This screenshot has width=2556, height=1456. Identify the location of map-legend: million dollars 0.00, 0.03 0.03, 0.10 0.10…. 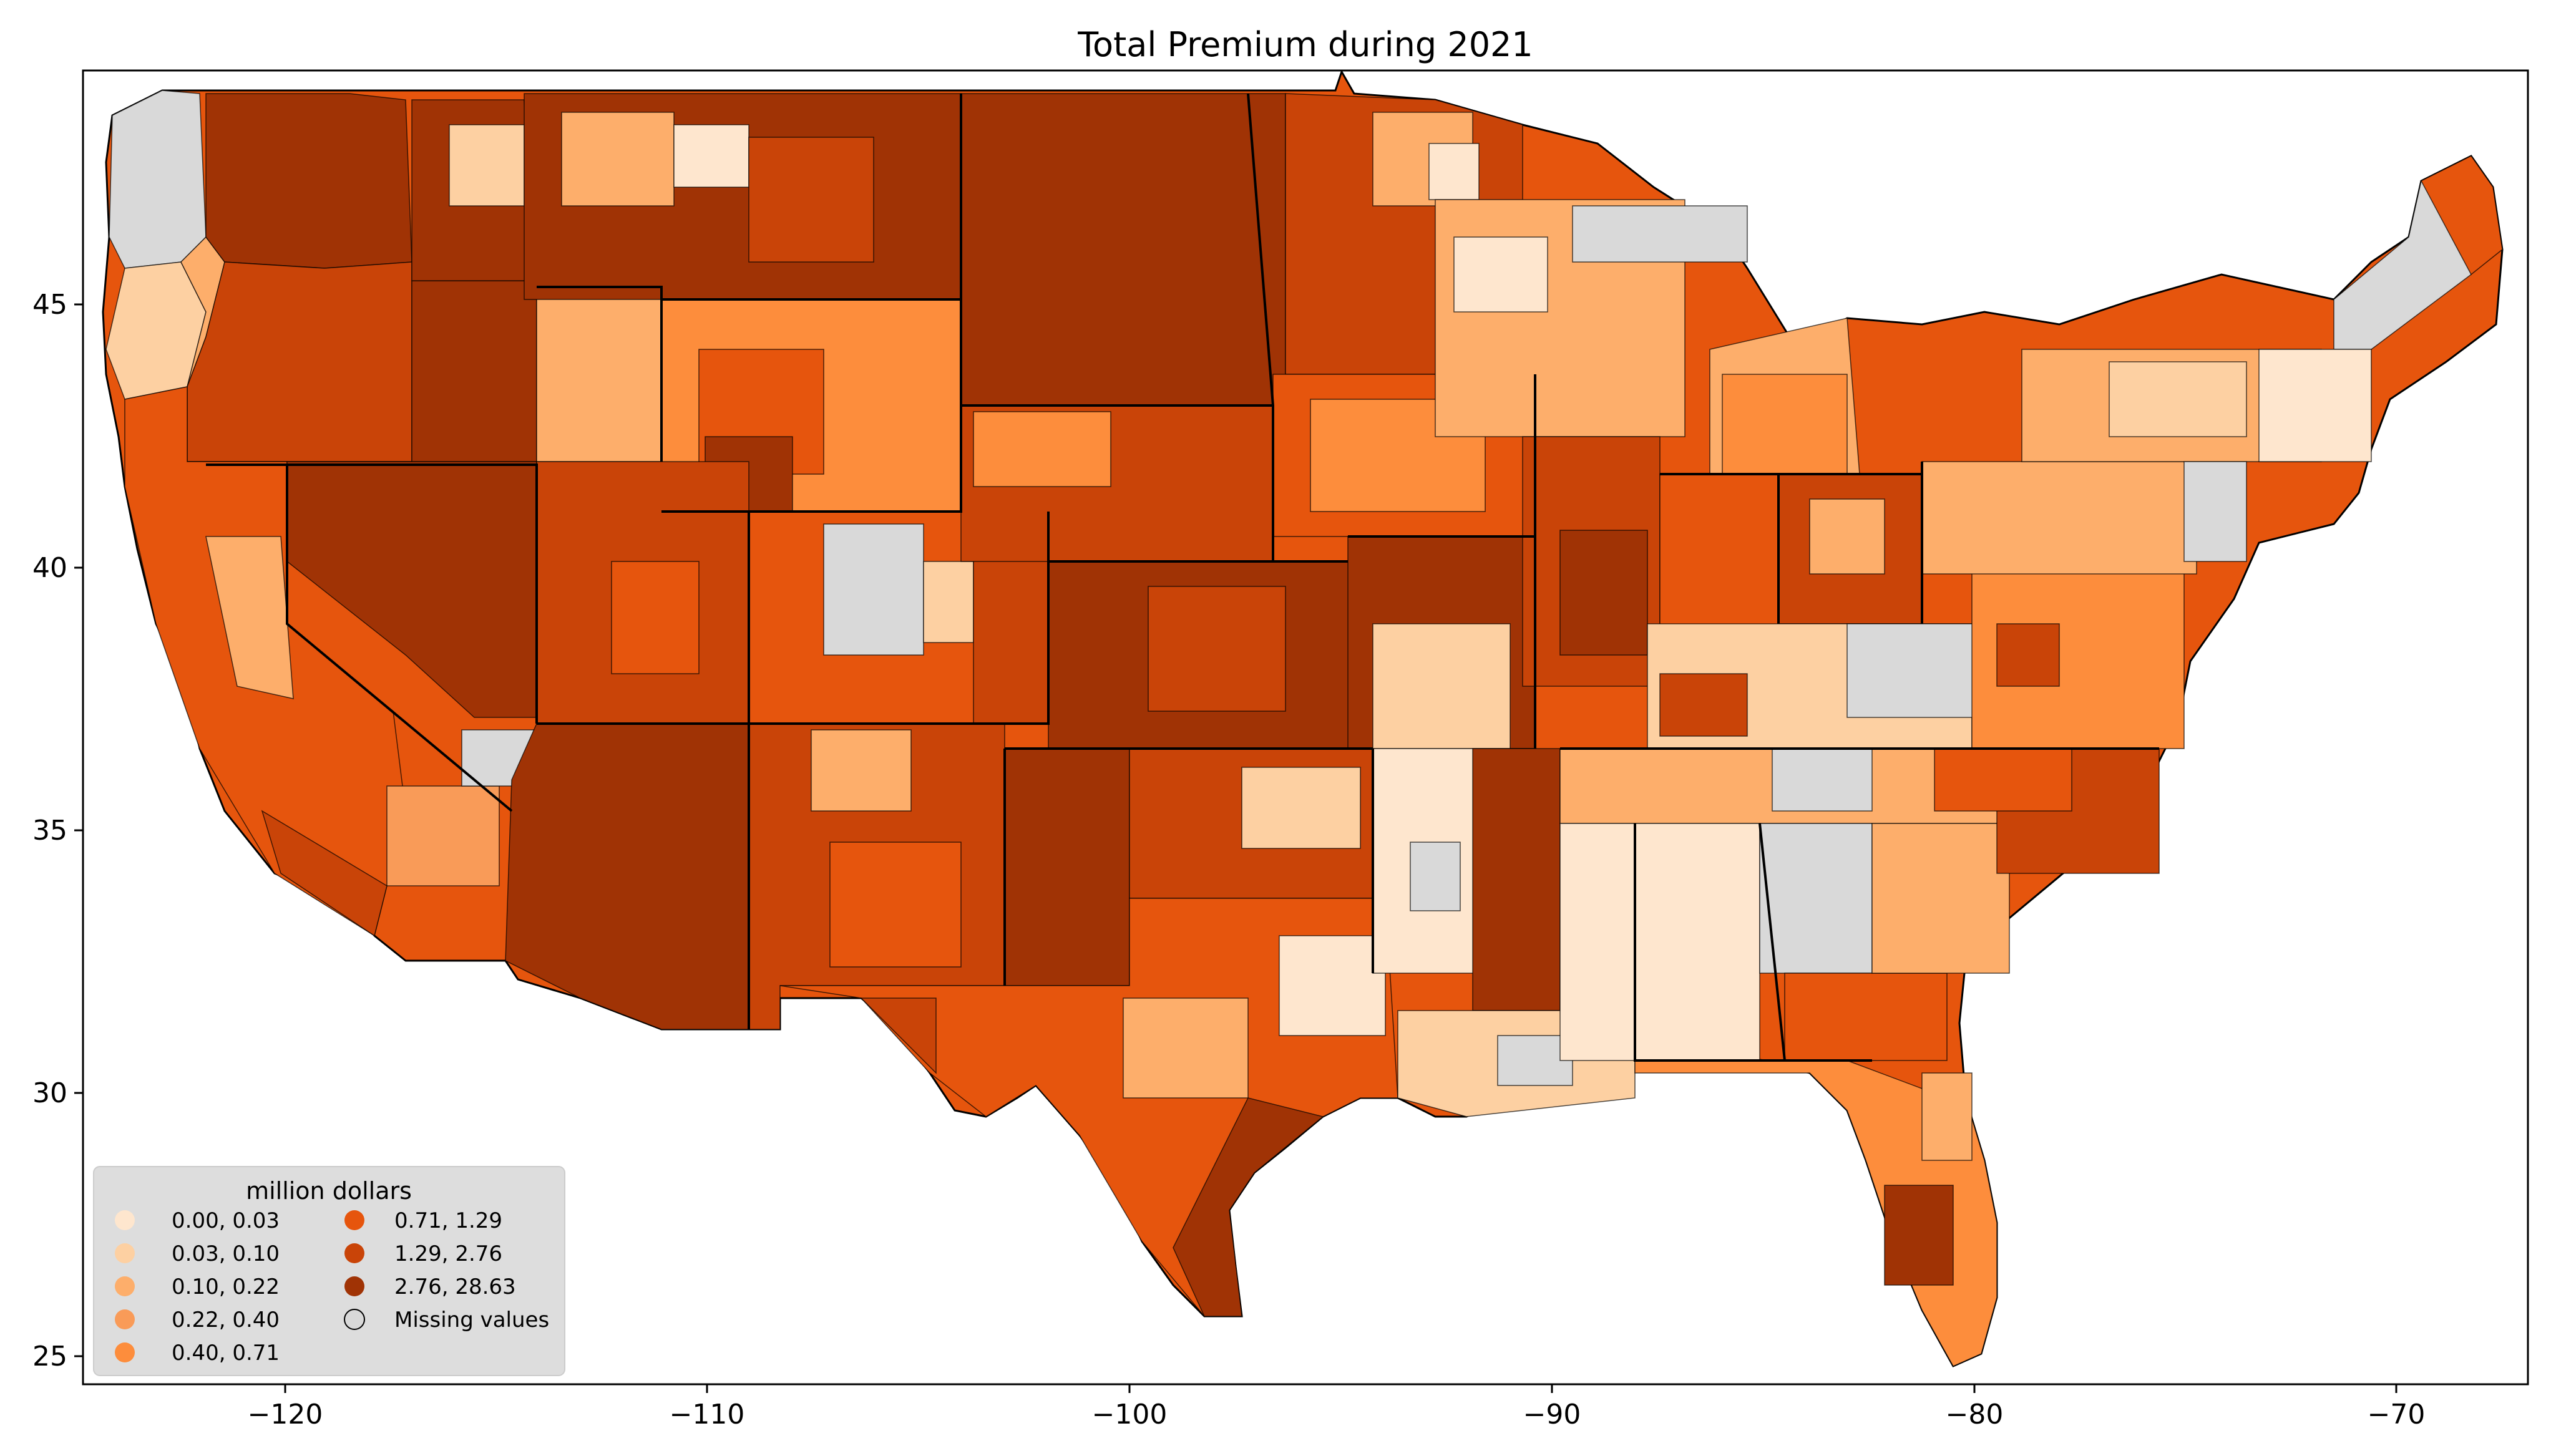
(329, 1271).